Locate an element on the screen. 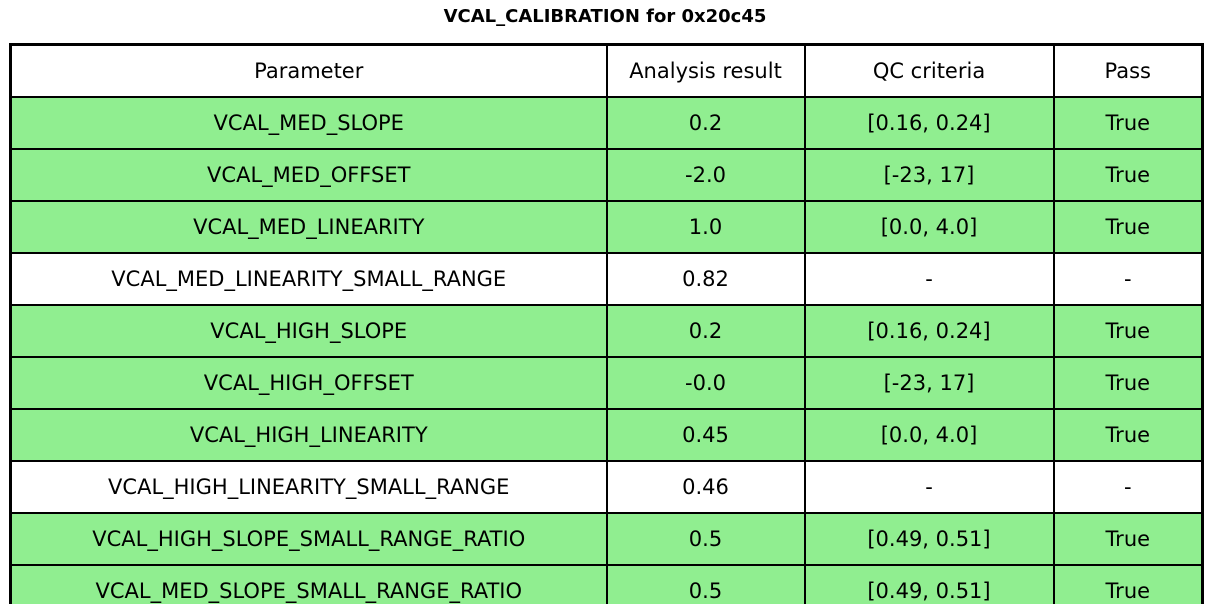 Image resolution: width=1210 pixels, height=604 pixels. analysis-result-cell: 1.0 is located at coordinates (705, 227).